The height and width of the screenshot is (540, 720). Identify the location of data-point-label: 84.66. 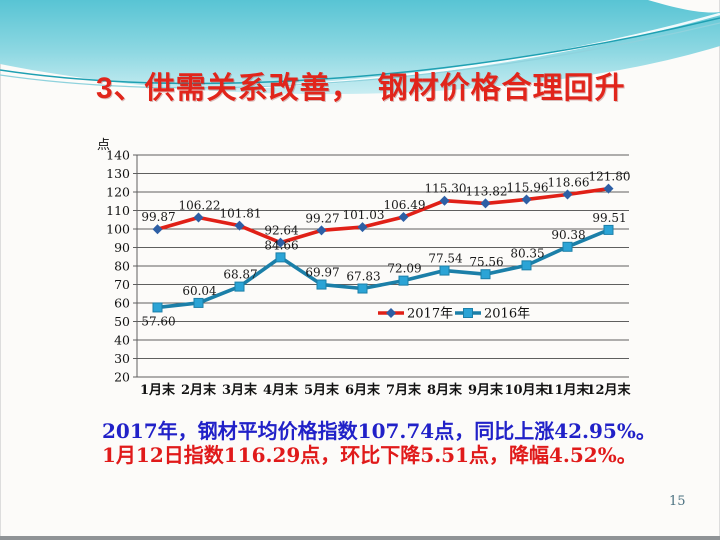
(281, 245).